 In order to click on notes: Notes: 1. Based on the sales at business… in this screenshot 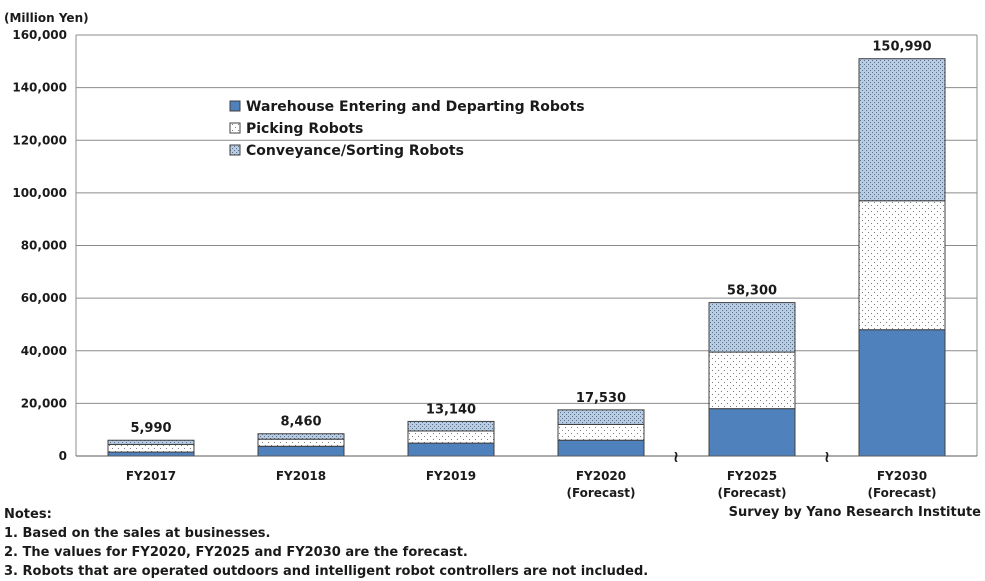, I will do `click(326, 543)`.